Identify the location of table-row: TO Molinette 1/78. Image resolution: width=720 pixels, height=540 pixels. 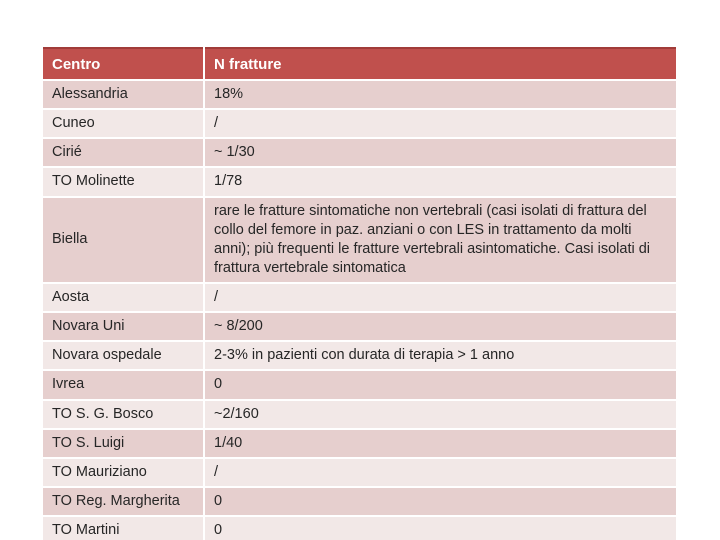
(359, 182).